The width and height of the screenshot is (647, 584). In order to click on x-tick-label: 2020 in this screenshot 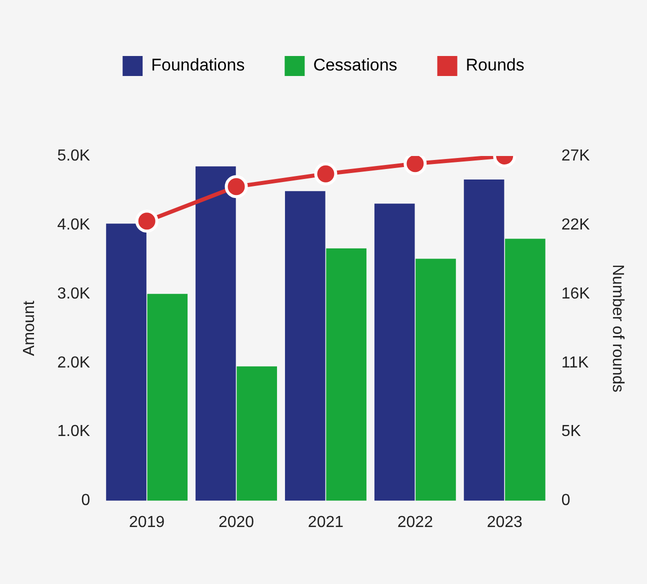, I will do `click(236, 522)`.